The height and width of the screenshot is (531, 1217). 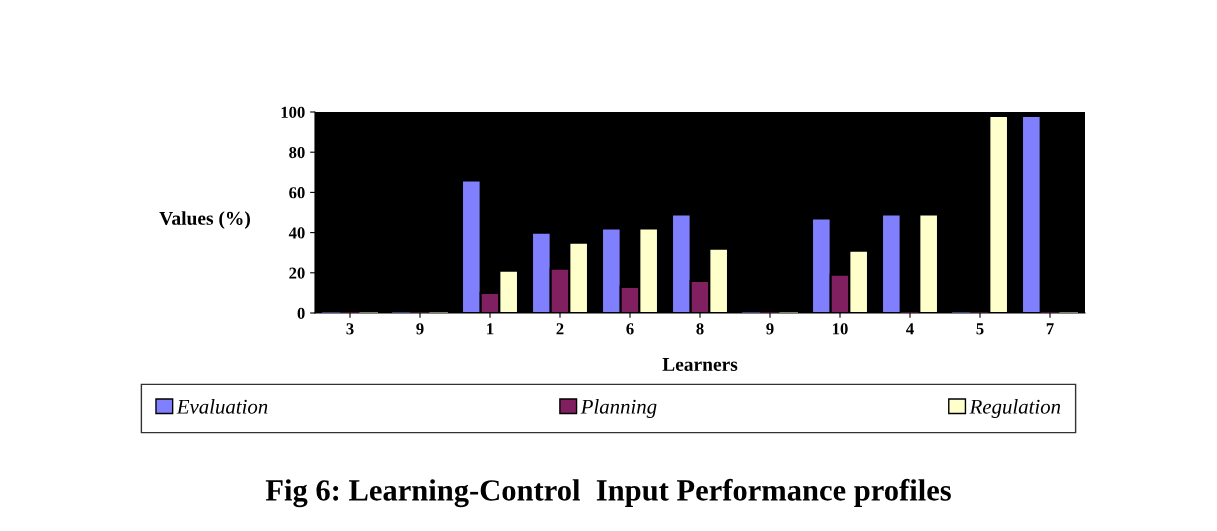 I want to click on legend-label: Regulation, so click(x=1015, y=408).